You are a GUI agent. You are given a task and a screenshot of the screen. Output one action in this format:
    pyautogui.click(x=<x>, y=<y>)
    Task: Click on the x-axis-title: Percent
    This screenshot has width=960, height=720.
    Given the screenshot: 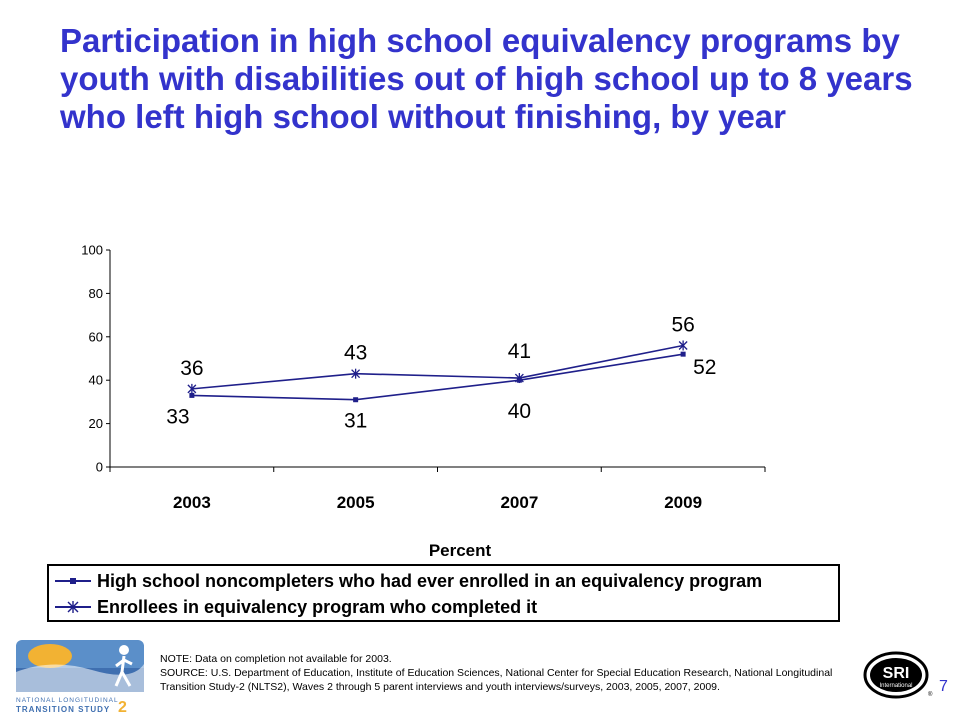 What is the action you would take?
    pyautogui.click(x=460, y=550)
    